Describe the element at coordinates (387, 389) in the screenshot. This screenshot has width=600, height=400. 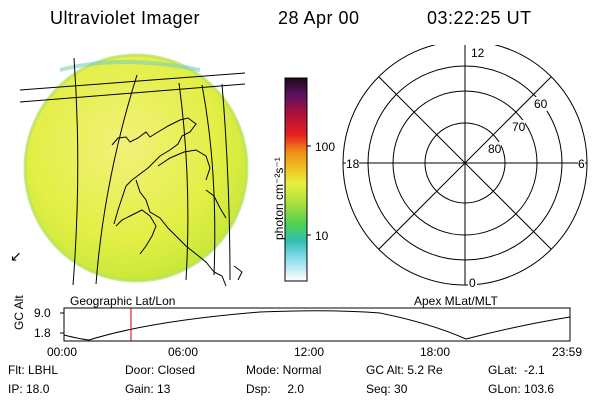
I see `info-seq: Seq: 30` at that location.